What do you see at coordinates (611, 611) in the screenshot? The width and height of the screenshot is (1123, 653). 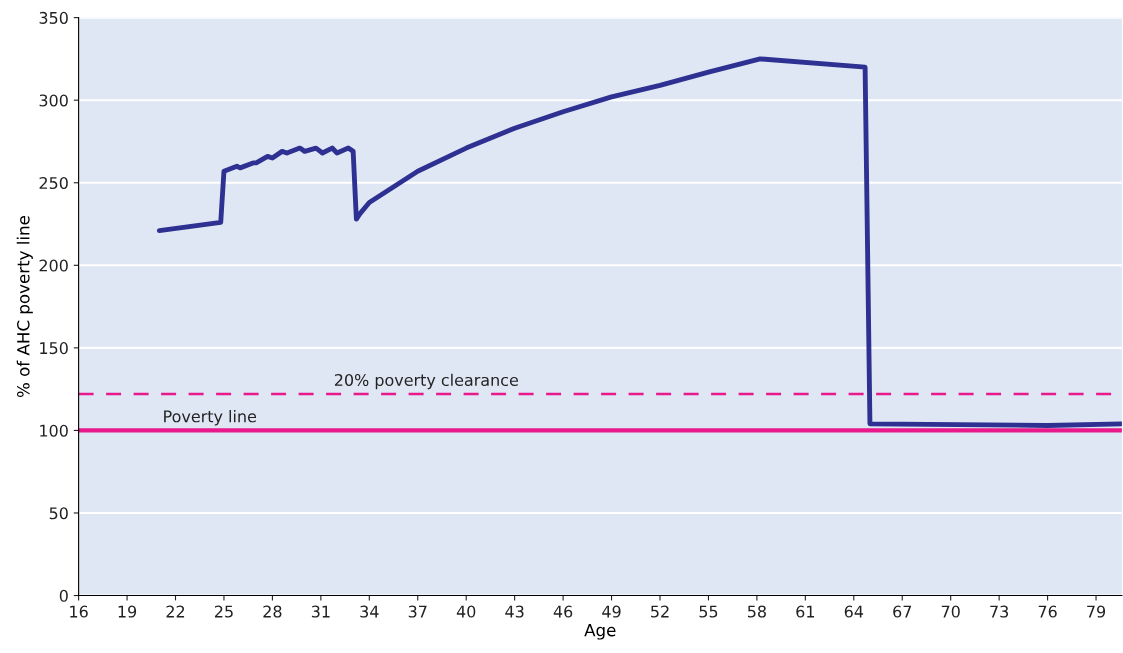 I see `x-tick-label: 49` at bounding box center [611, 611].